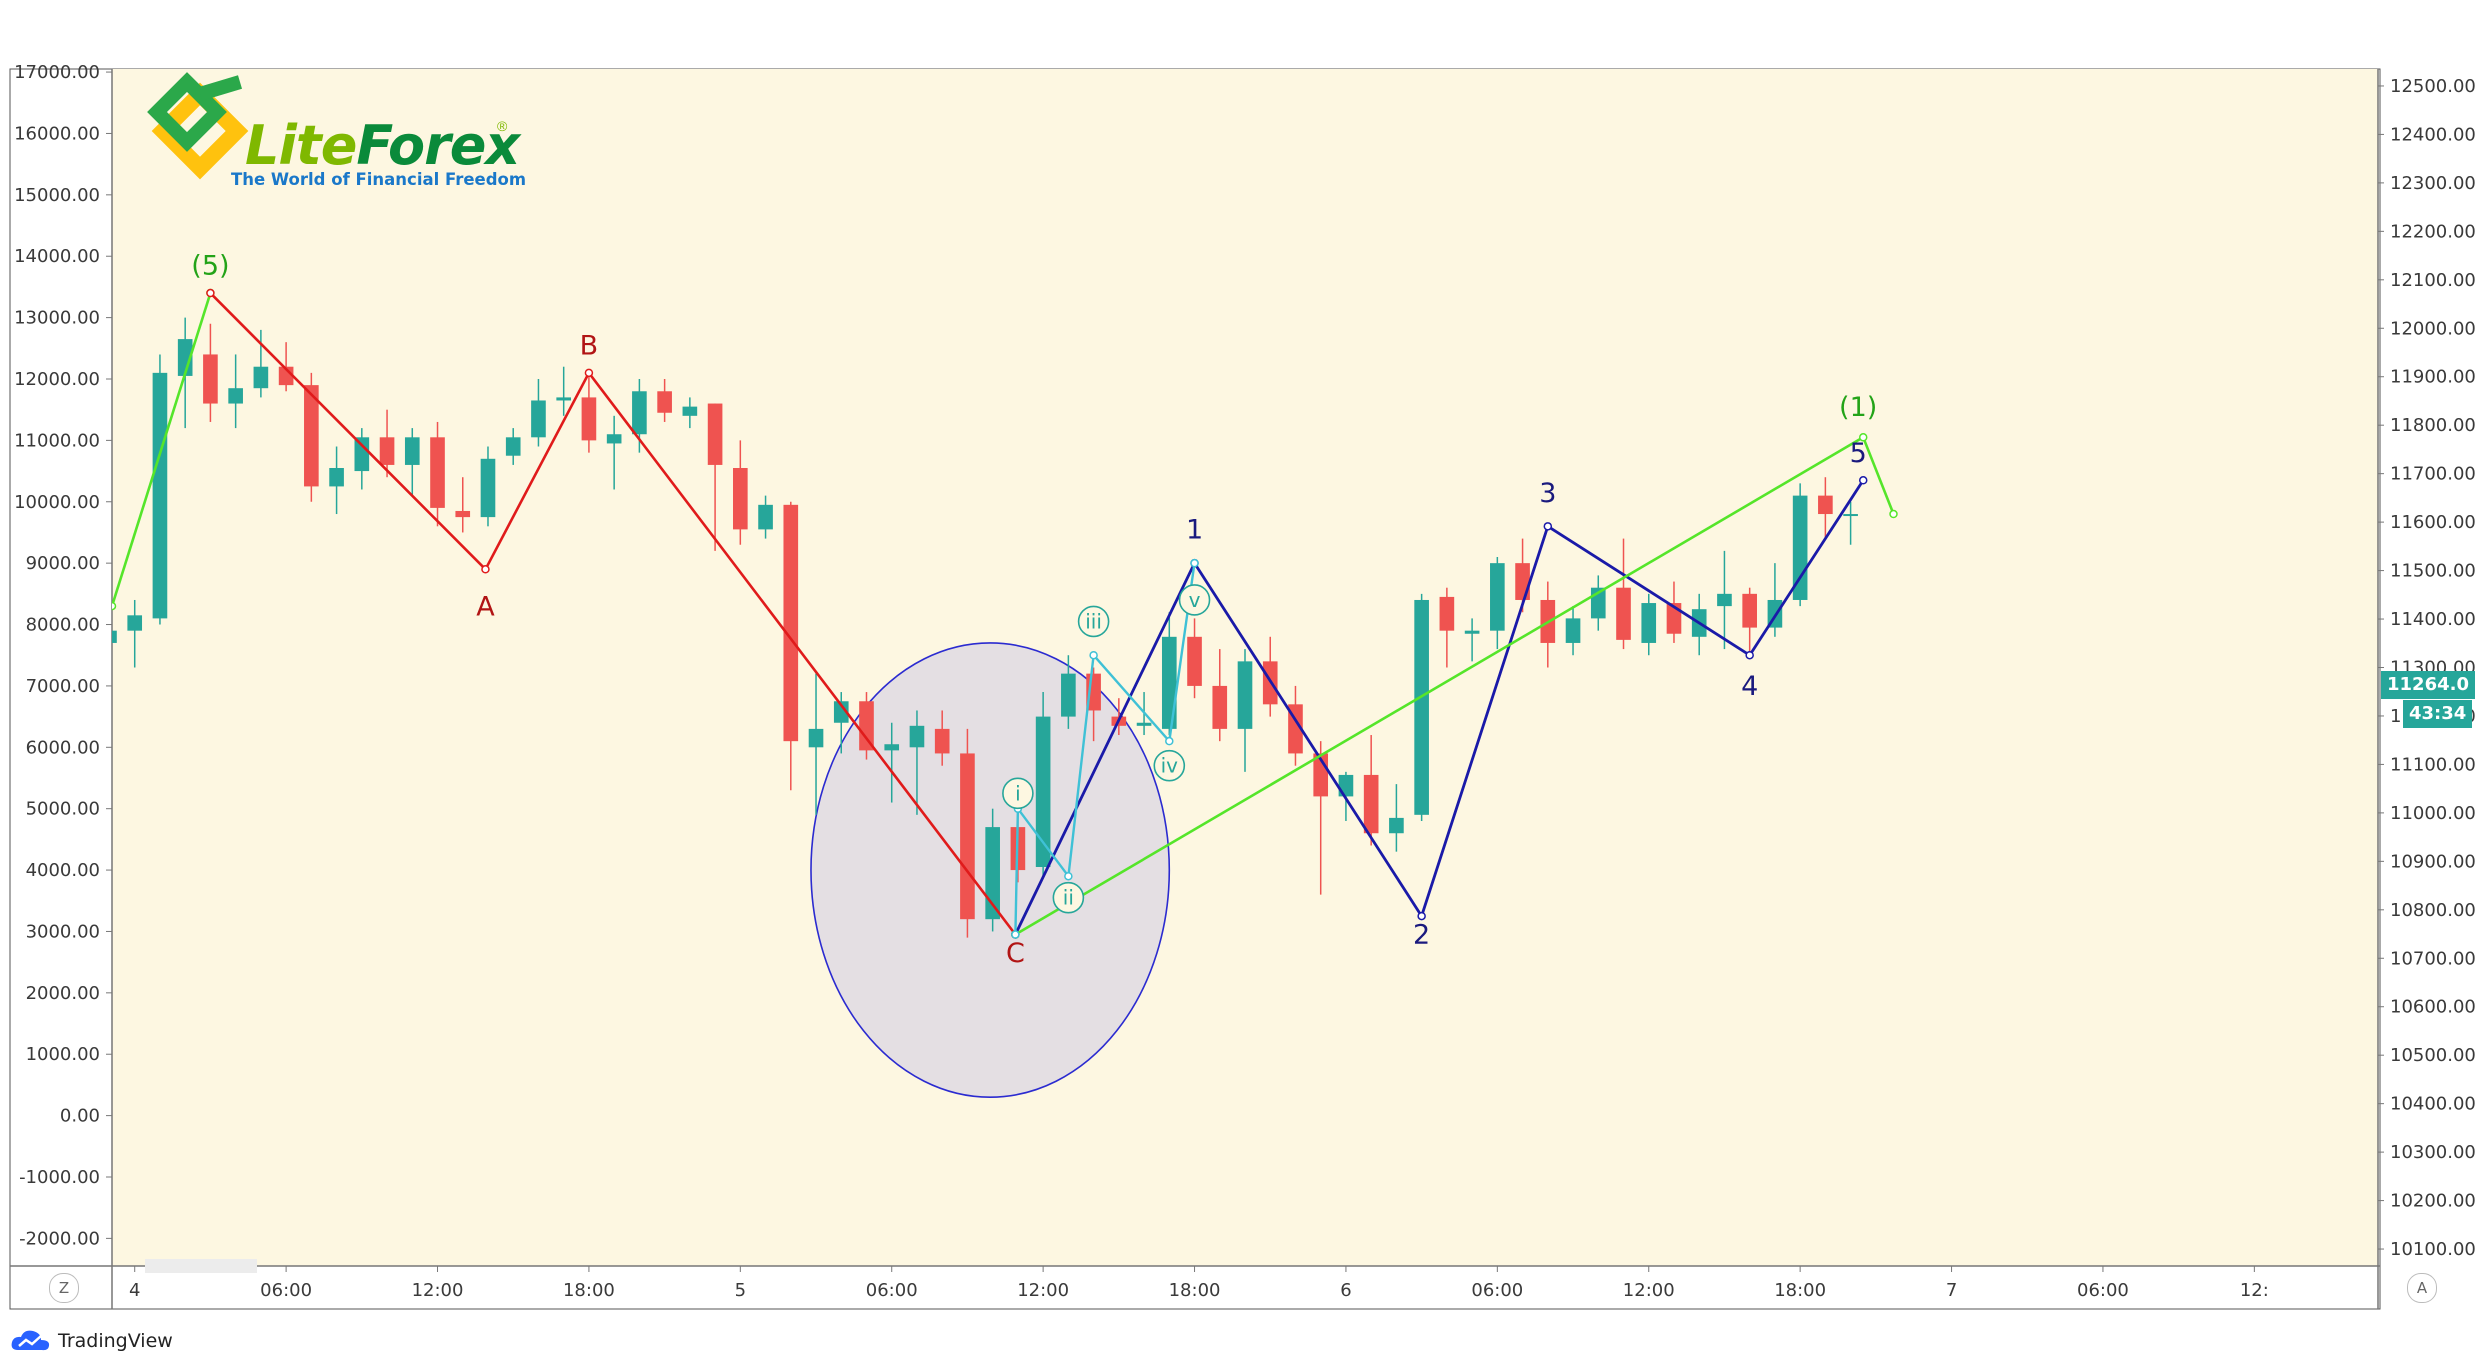 This screenshot has width=2482, height=1368. Describe the element at coordinates (2433, 377) in the screenshot. I see `right-axis-tick-label: 11900.00` at that location.